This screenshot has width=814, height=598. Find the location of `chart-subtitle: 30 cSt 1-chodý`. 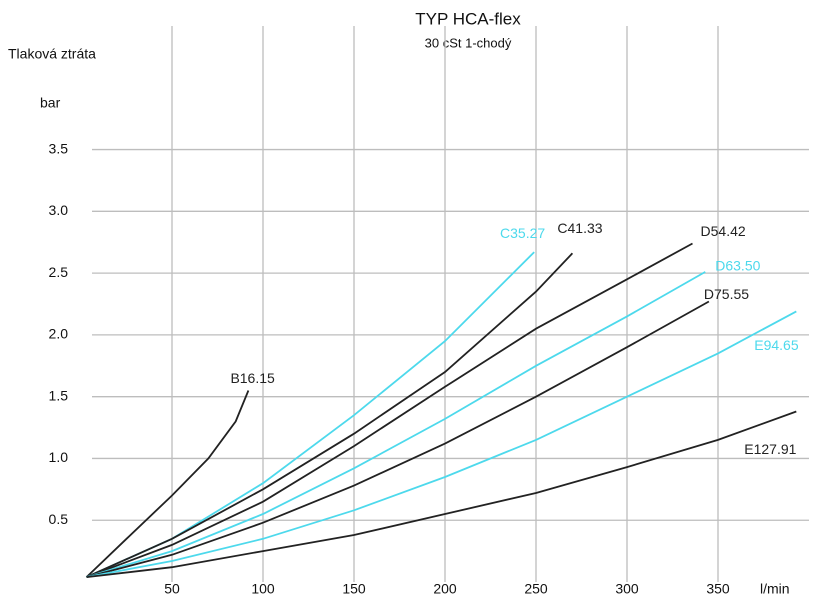

chart-subtitle: 30 cSt 1-chodý is located at coordinates (468, 42).